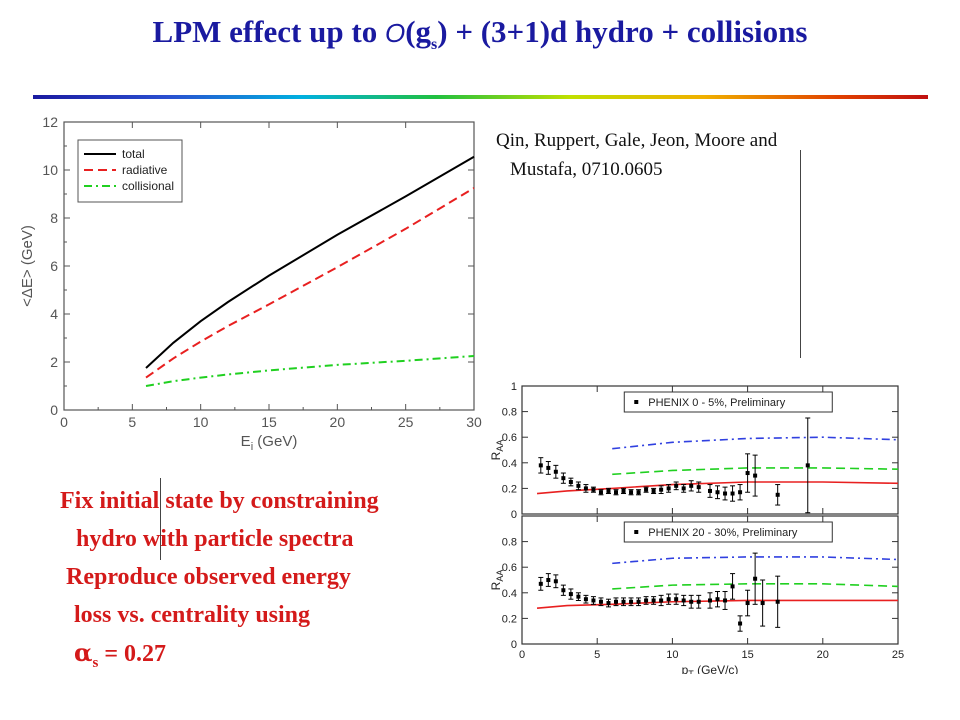 This screenshot has width=960, height=720. What do you see at coordinates (509, 594) in the screenshot?
I see `y-tick-label: 0.4` at bounding box center [509, 594].